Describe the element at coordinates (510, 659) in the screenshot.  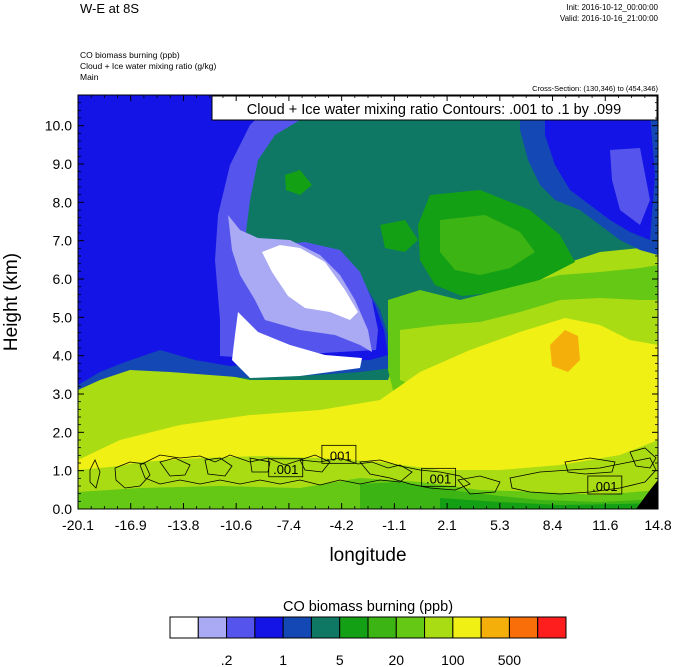
I see `colorbar-tick-label: 500` at that location.